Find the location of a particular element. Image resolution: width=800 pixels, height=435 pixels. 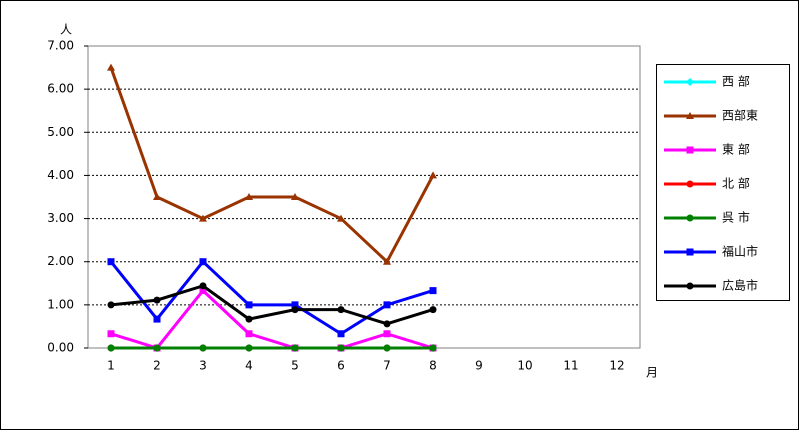

x-tick-label: 11 is located at coordinates (570, 366).